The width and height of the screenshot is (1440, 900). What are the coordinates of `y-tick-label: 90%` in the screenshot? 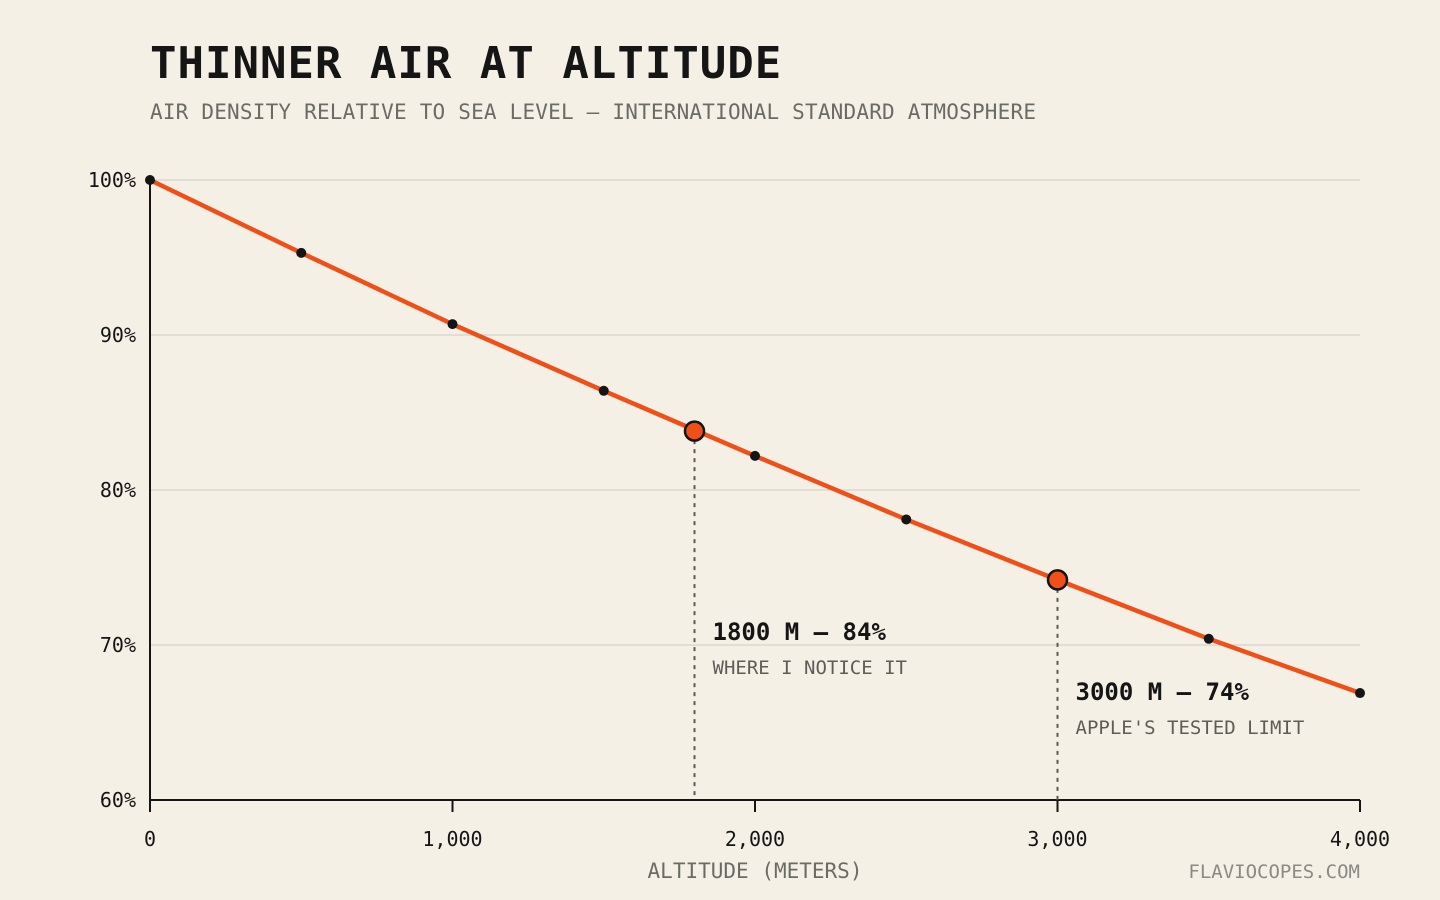 It's located at (118, 335).